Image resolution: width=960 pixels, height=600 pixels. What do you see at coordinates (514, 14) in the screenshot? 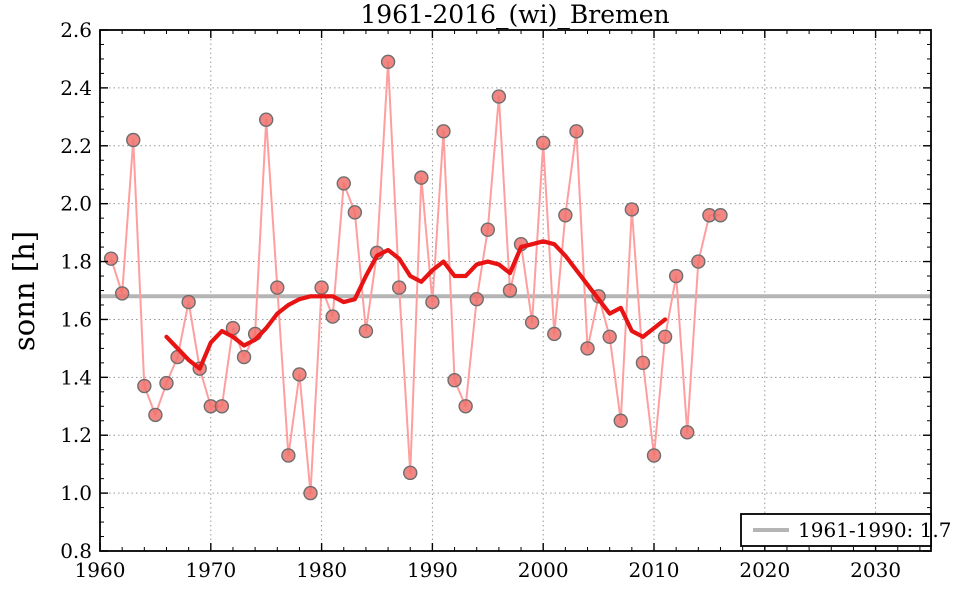
I see `chart-title: 1961-2016_(wi)_Bremen` at bounding box center [514, 14].